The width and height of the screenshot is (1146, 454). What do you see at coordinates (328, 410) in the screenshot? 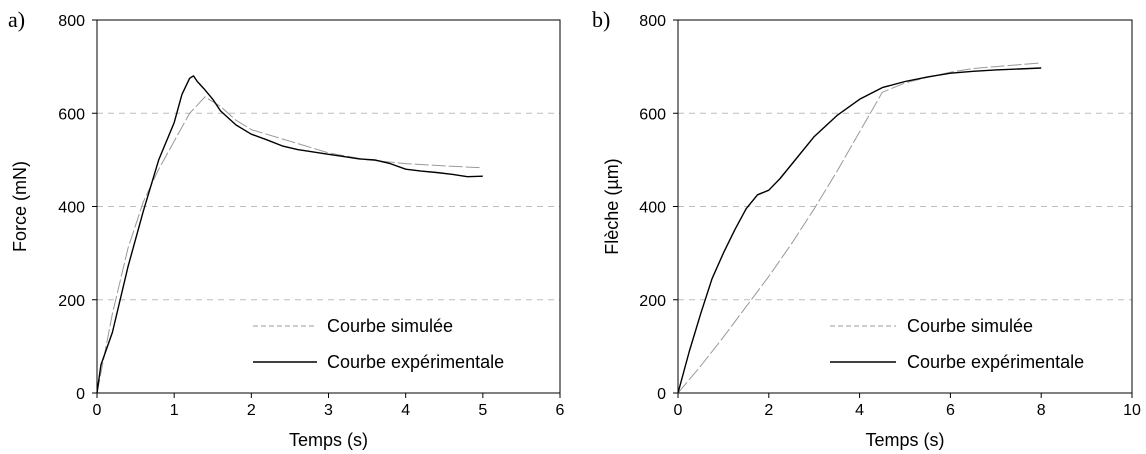
I see `x-tick-label: 3` at bounding box center [328, 410].